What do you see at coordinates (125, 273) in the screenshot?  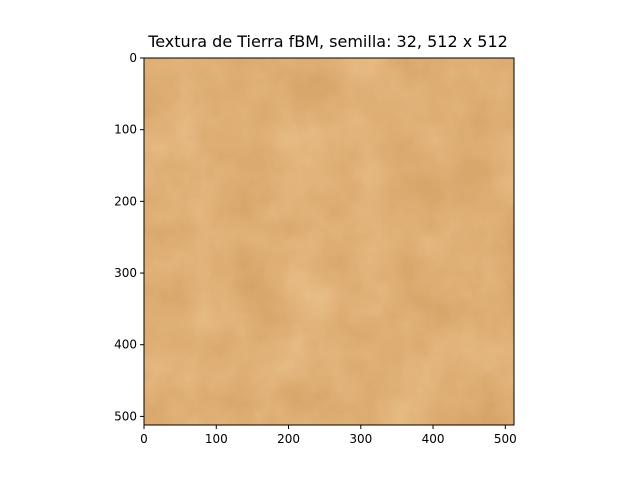 I see `y-tick-label: 300` at bounding box center [125, 273].